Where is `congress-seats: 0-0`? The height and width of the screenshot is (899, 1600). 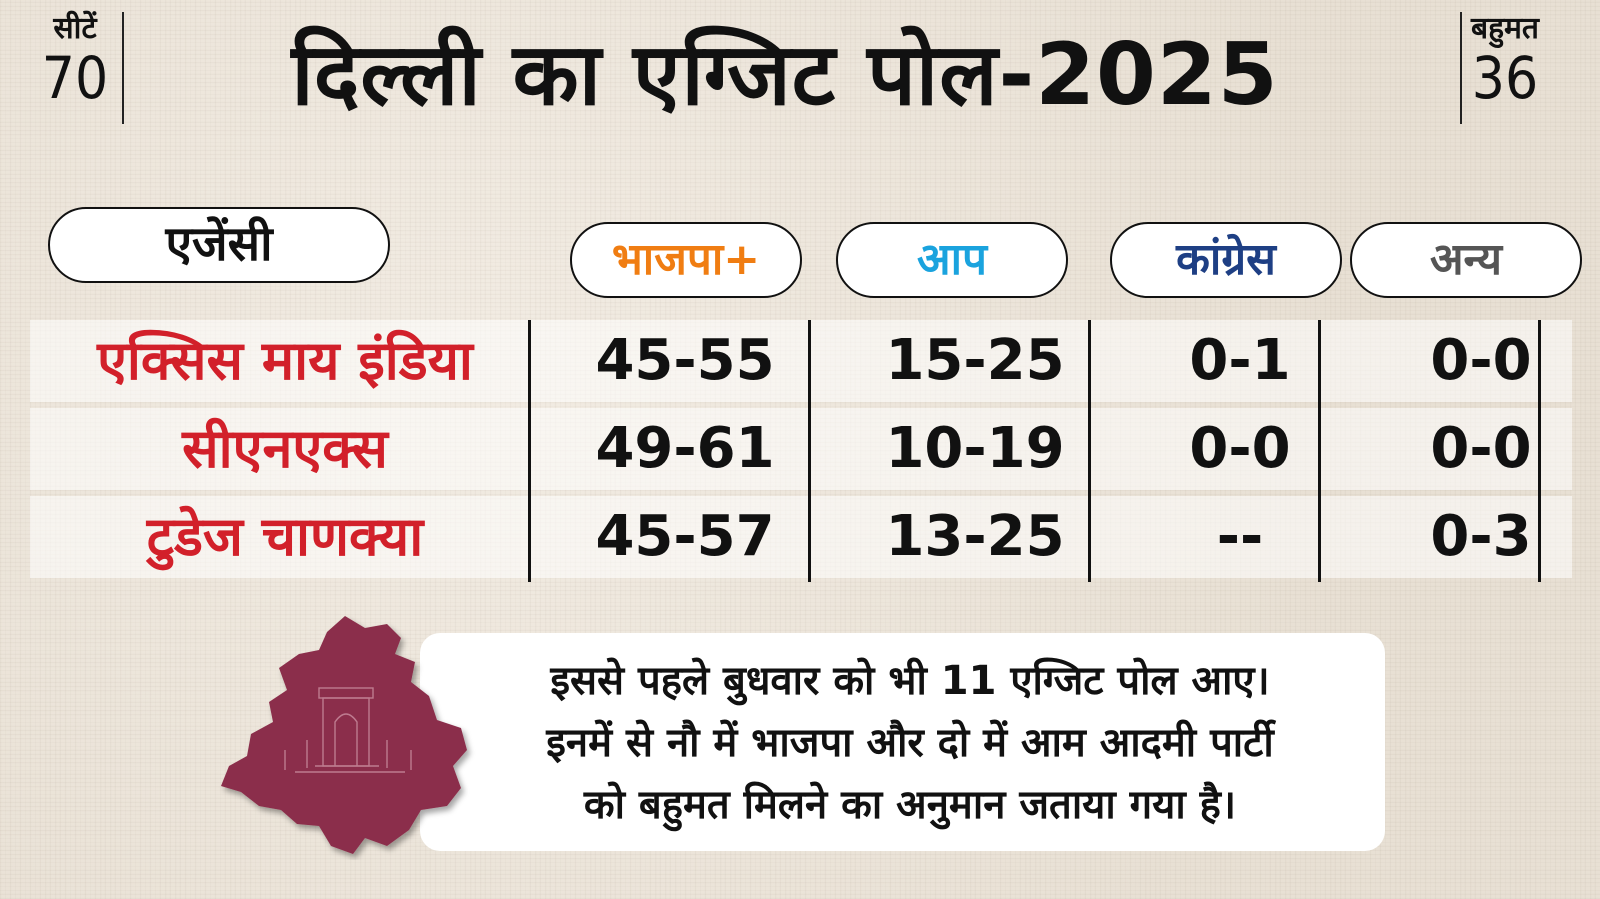
congress-seats: 0-0 is located at coordinates (1240, 448).